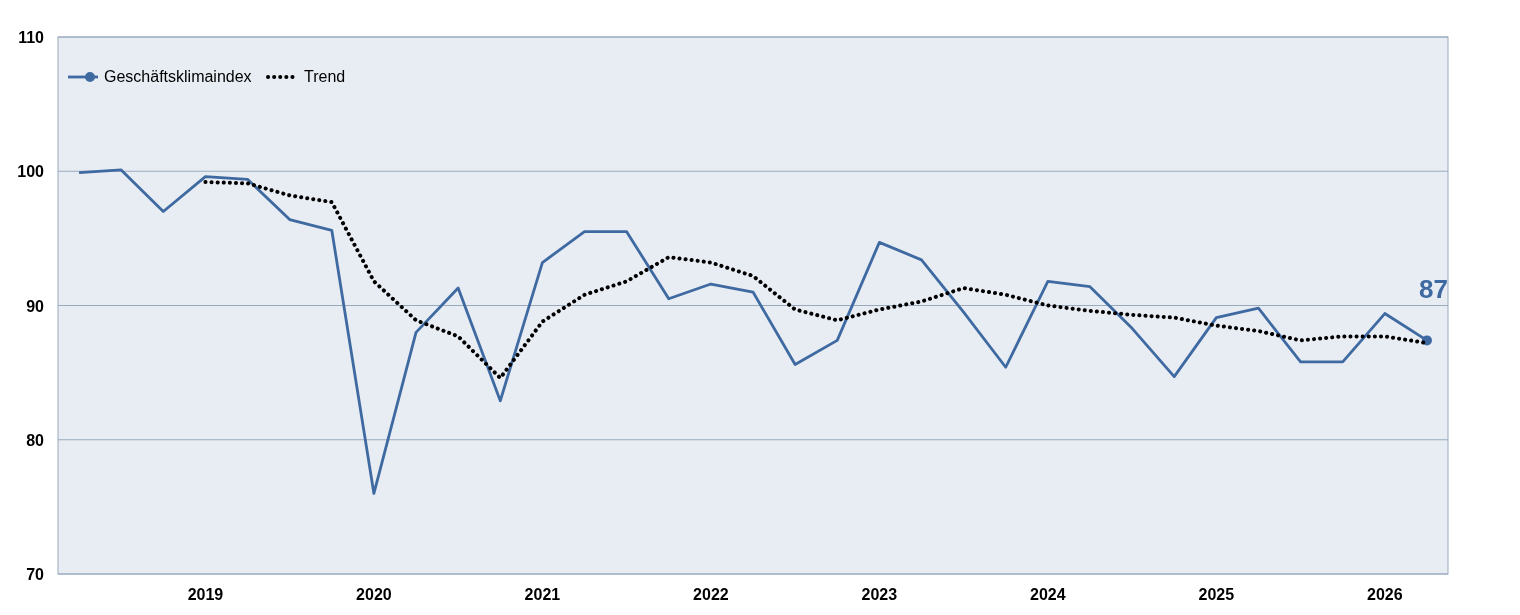 This screenshot has width=1520, height=615. Describe the element at coordinates (35, 440) in the screenshot. I see `y-tick-label: 80` at that location.